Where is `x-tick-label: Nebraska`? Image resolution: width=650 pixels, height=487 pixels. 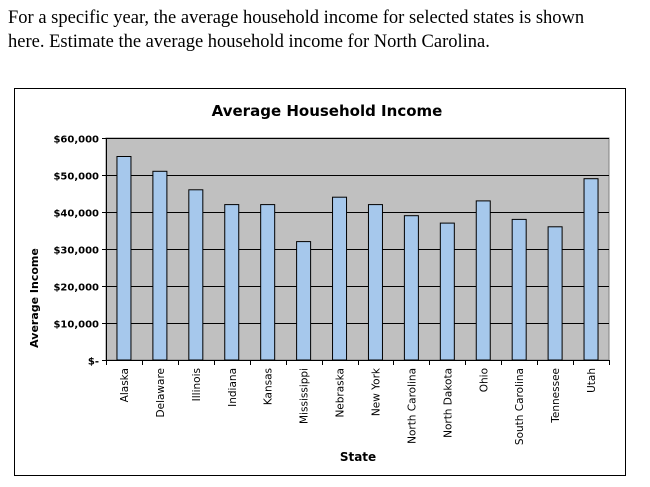 x-tick-label: Nebraska is located at coordinates (341, 393).